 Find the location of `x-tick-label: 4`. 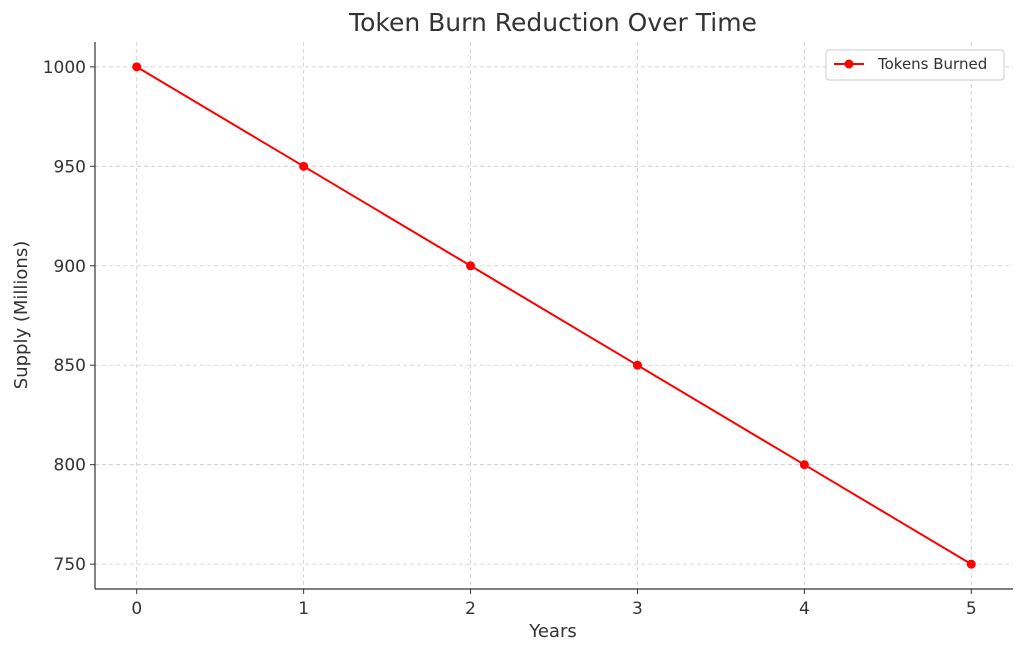

x-tick-label: 4 is located at coordinates (804, 609).